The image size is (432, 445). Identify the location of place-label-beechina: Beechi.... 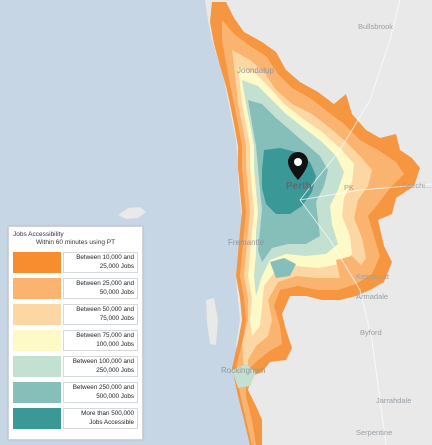
(417, 185).